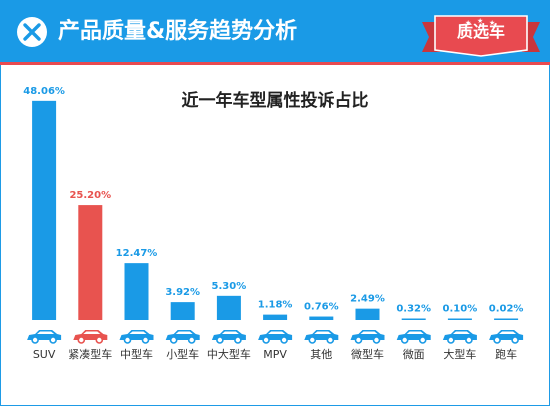 The height and width of the screenshot is (406, 550). I want to click on category-label-1: 紧凑型车, so click(90, 354).